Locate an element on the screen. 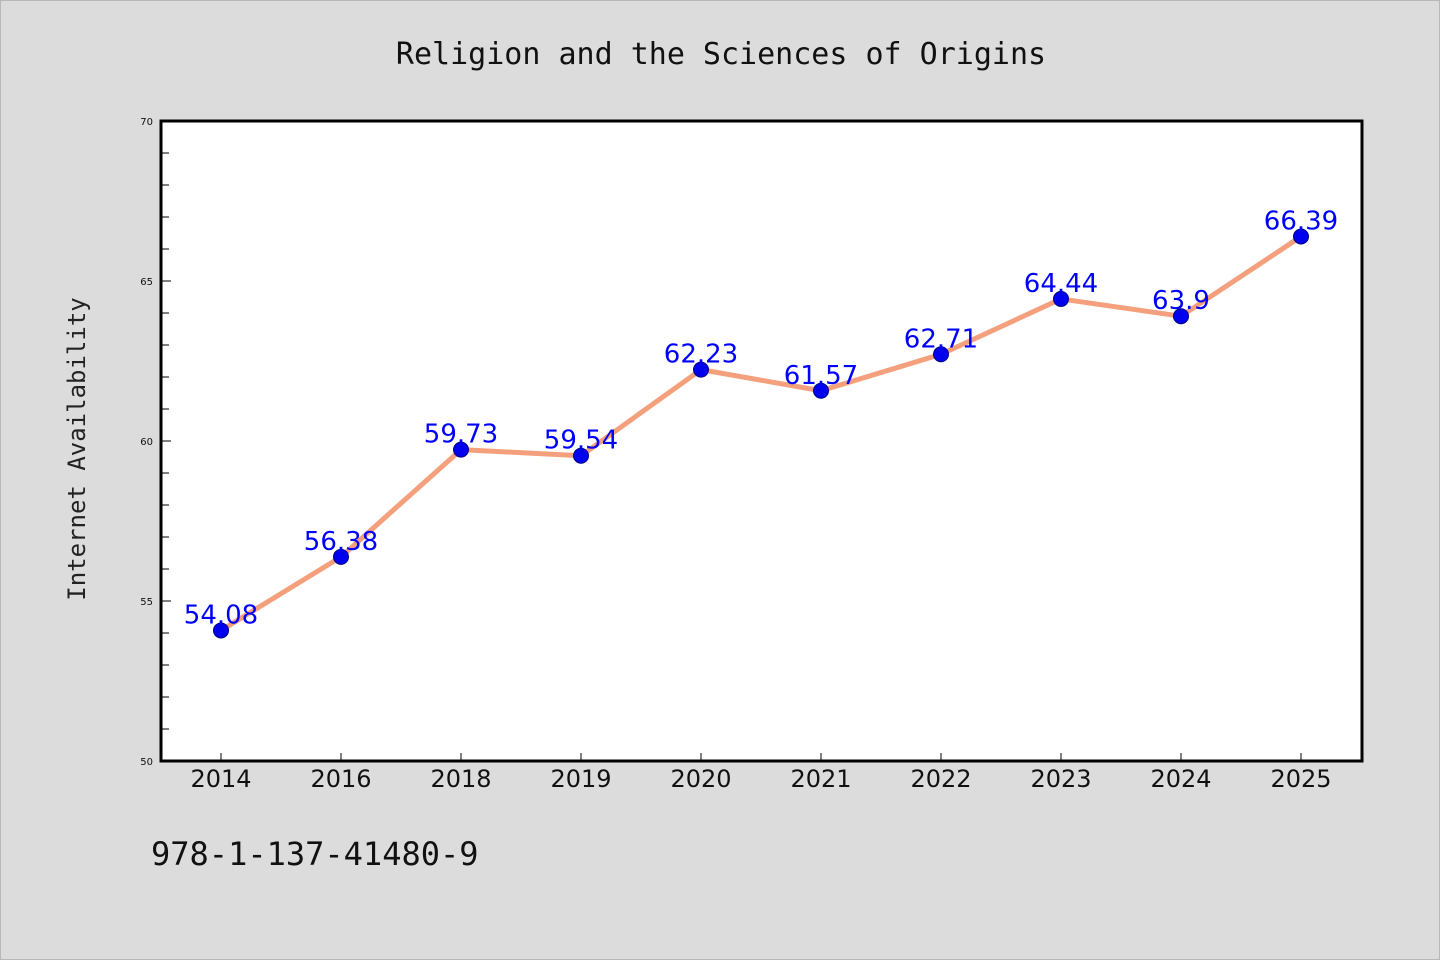  data-value-label: 59.54 is located at coordinates (581, 441).